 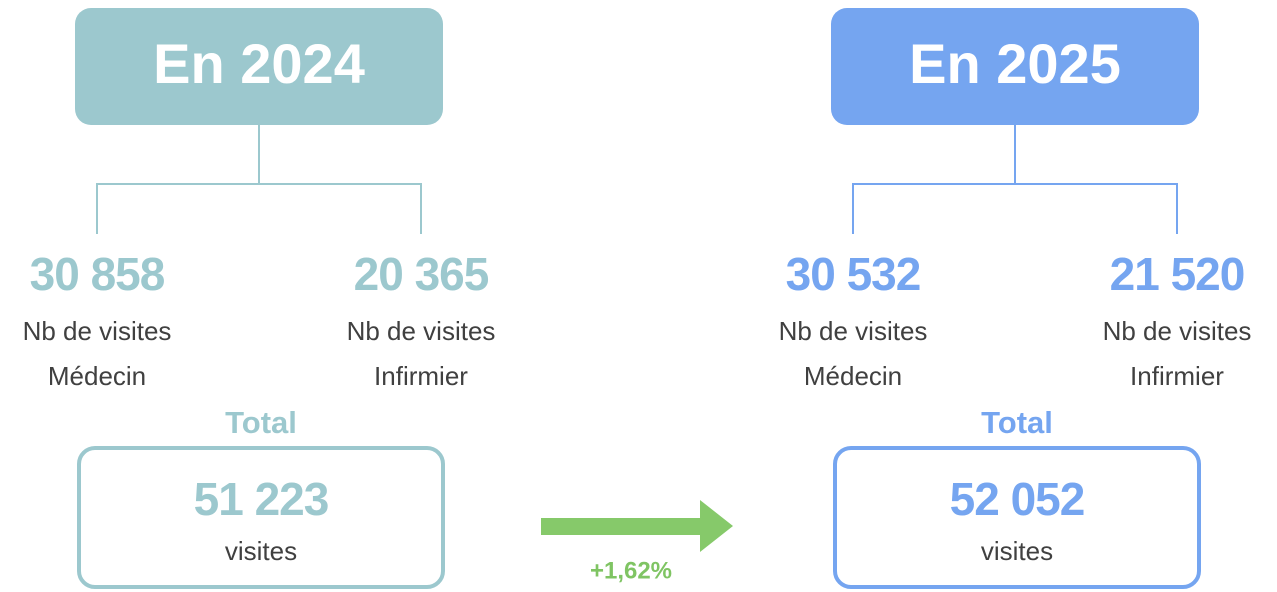 What do you see at coordinates (1017, 499) in the screenshot?
I see `total-value: 52 052` at bounding box center [1017, 499].